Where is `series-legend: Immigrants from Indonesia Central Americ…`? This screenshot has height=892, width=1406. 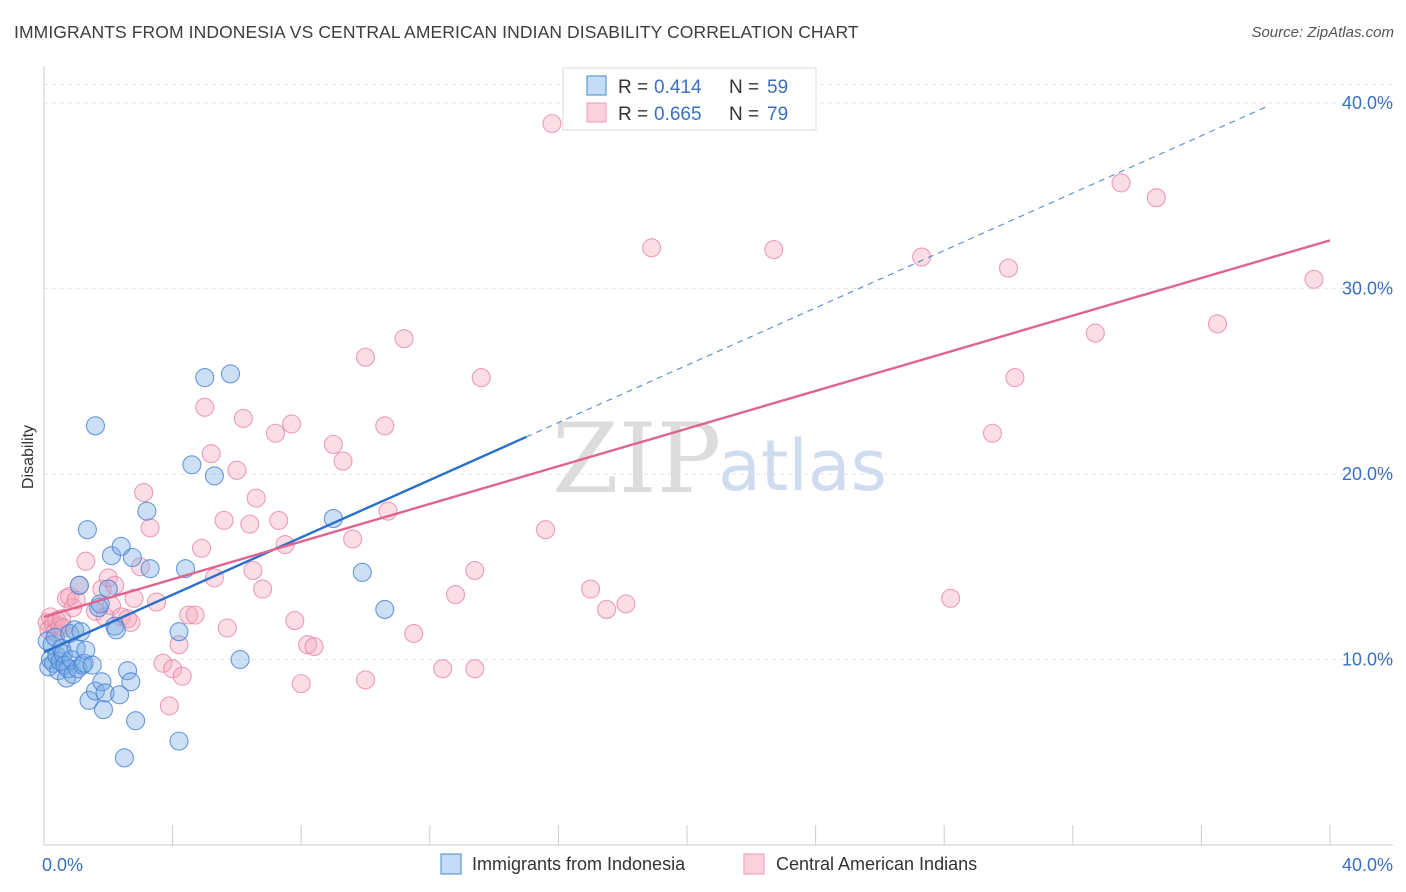 series-legend: Immigrants from Indonesia Central Americ… is located at coordinates (708, 864).